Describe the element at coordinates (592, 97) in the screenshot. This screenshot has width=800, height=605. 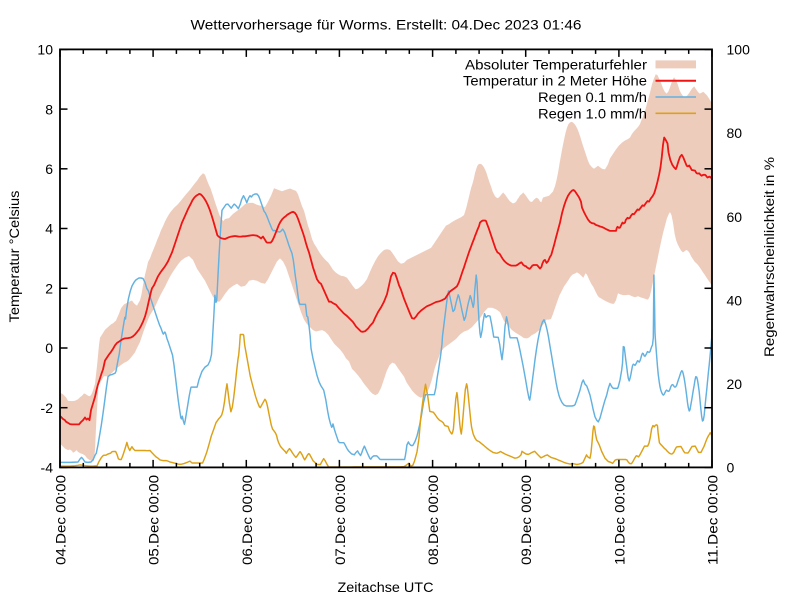
I see `svg-text: Regen 0.1 mm/h` at that location.